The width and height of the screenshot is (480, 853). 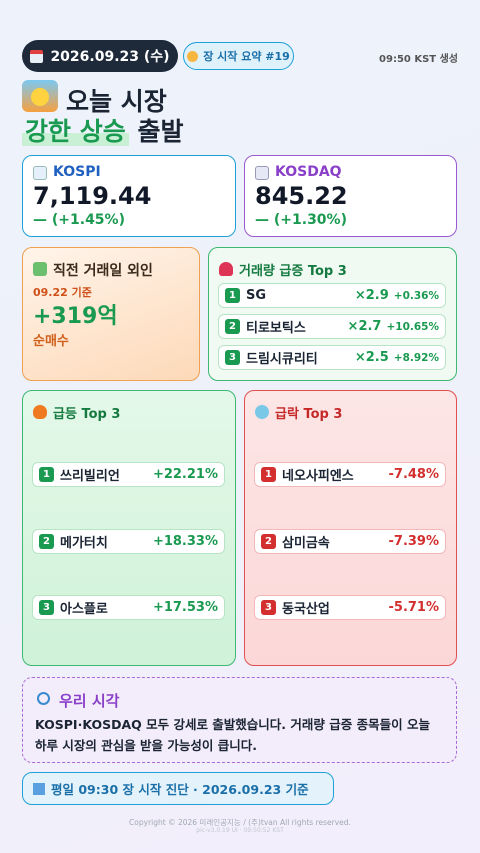 I want to click on list-row: 2 삼미금속 -7.39%, so click(x=350, y=541).